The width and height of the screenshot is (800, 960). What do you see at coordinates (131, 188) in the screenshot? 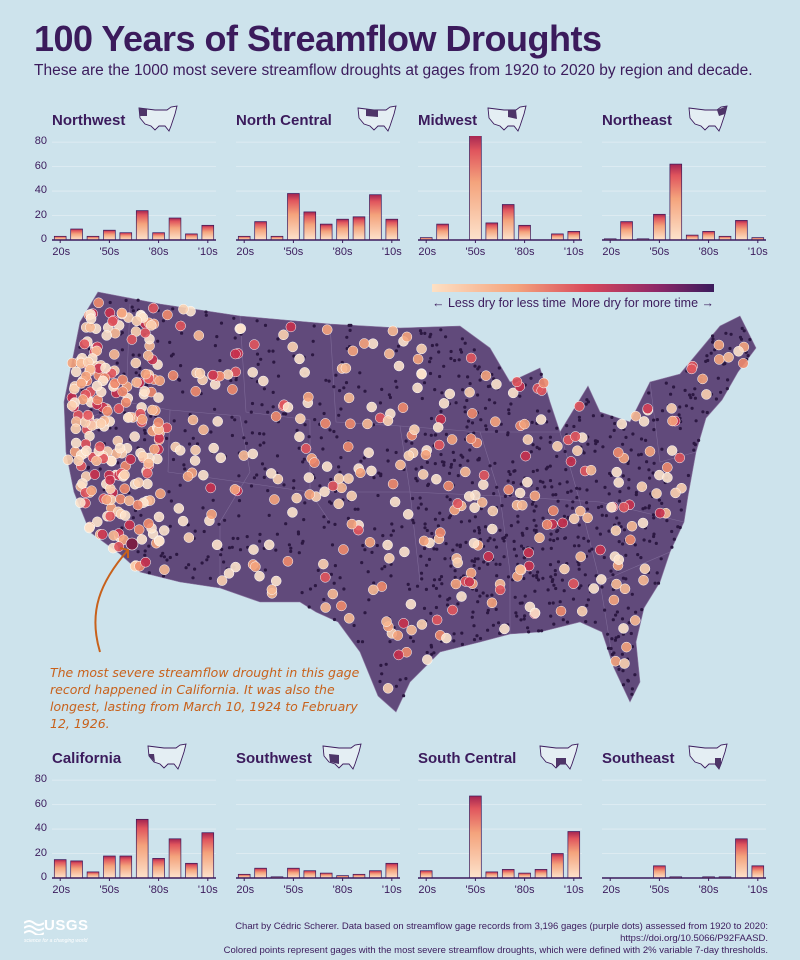
I see `region-panel: Northwest '20s '50s '80s '10s 0 20 40 60 80` at bounding box center [131, 188].